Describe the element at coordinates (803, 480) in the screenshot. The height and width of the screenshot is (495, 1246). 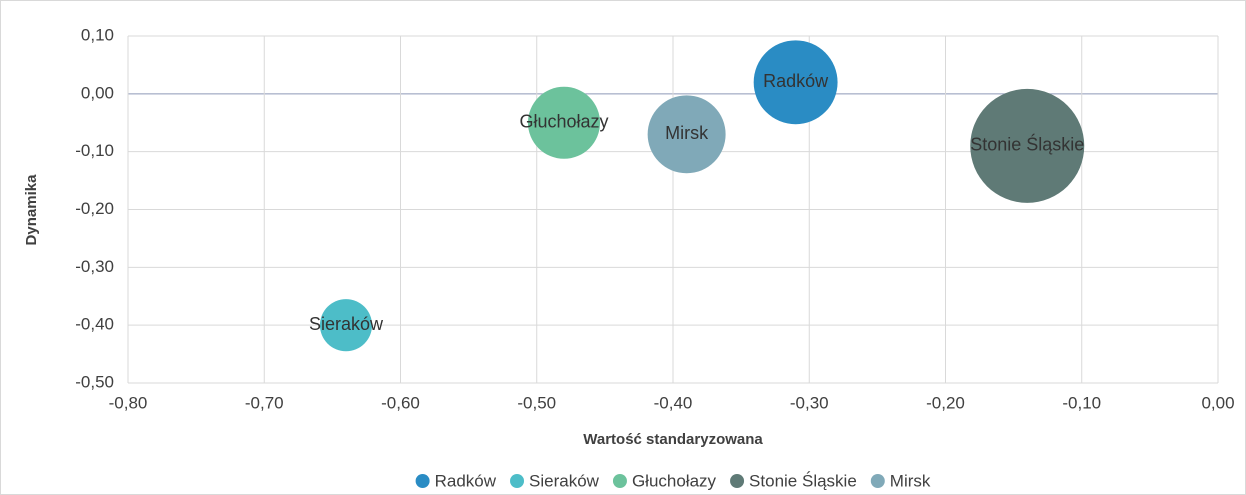
I see `legend-label: Stonie Śląskie` at that location.